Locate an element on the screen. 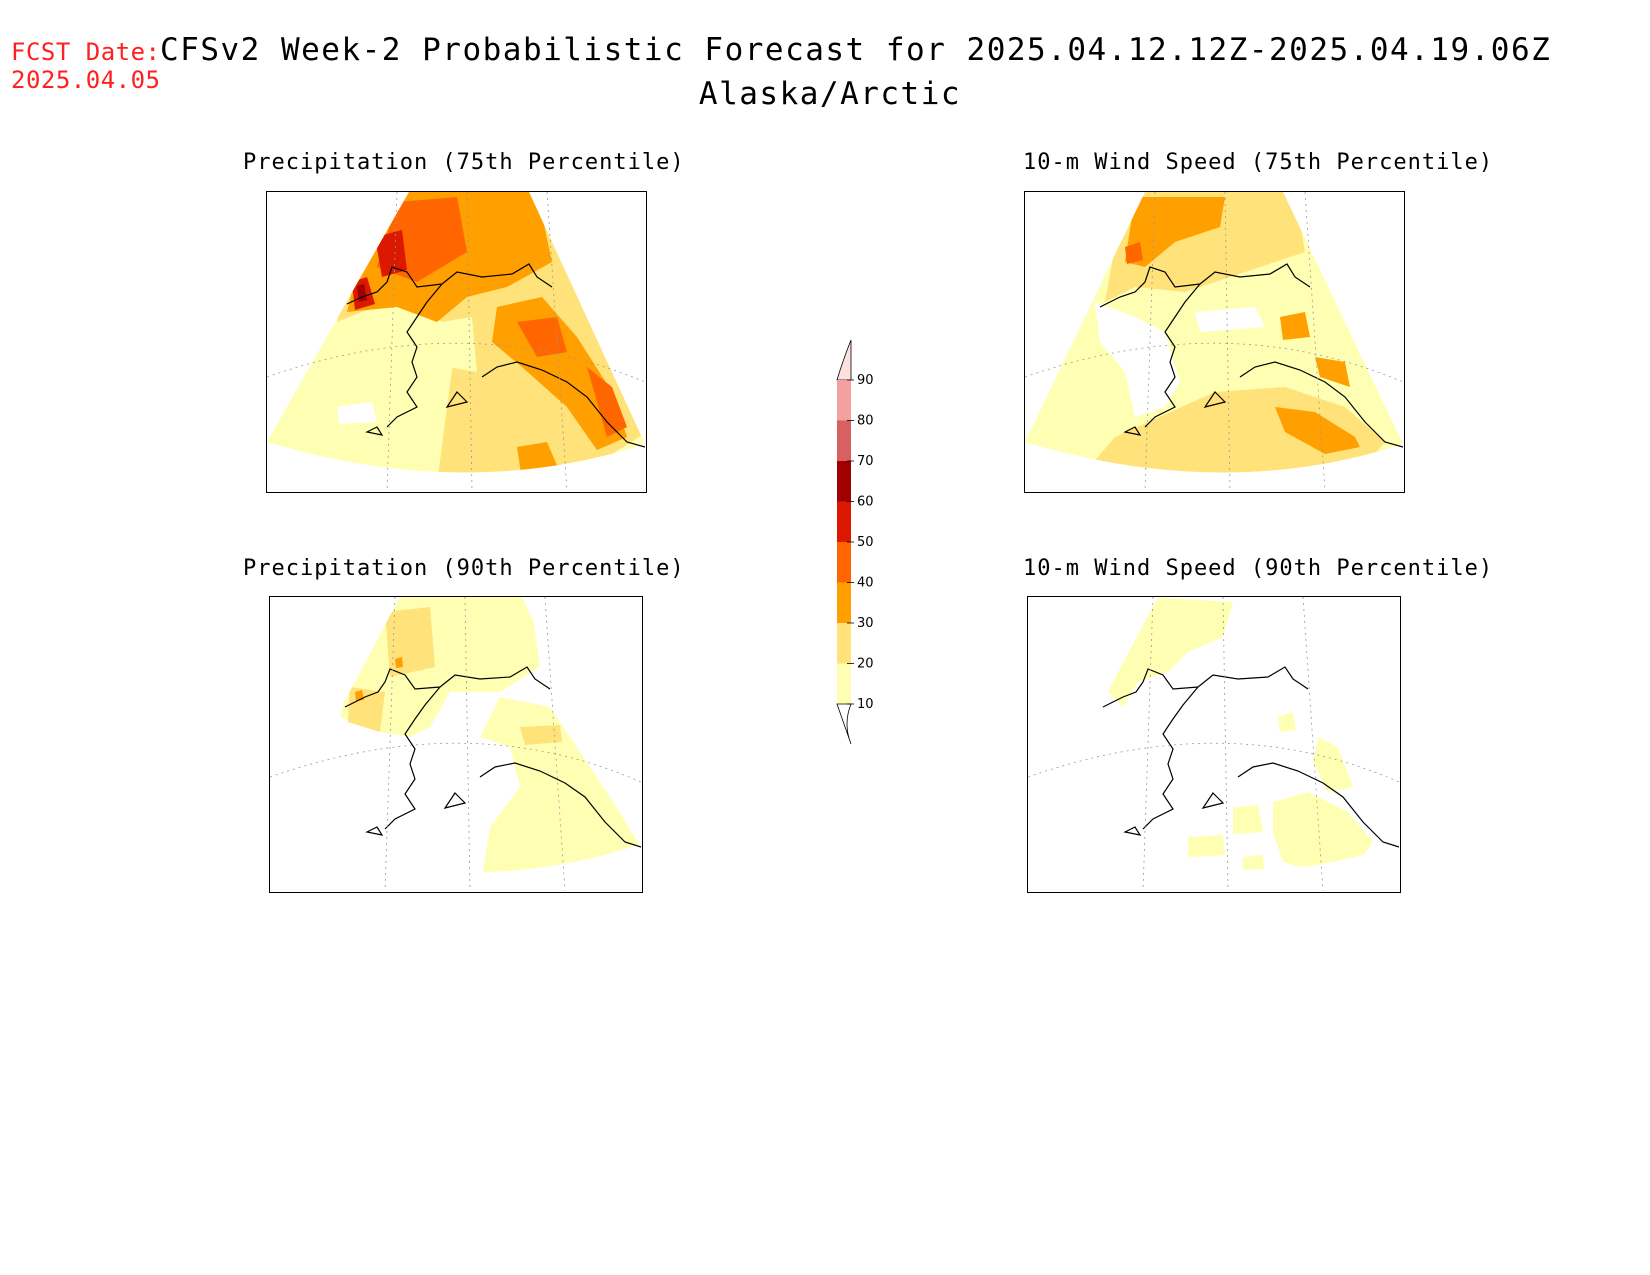 Image resolution: width=1650 pixels, height=1275 pixels. colorbar-label: 90 is located at coordinates (865, 380).